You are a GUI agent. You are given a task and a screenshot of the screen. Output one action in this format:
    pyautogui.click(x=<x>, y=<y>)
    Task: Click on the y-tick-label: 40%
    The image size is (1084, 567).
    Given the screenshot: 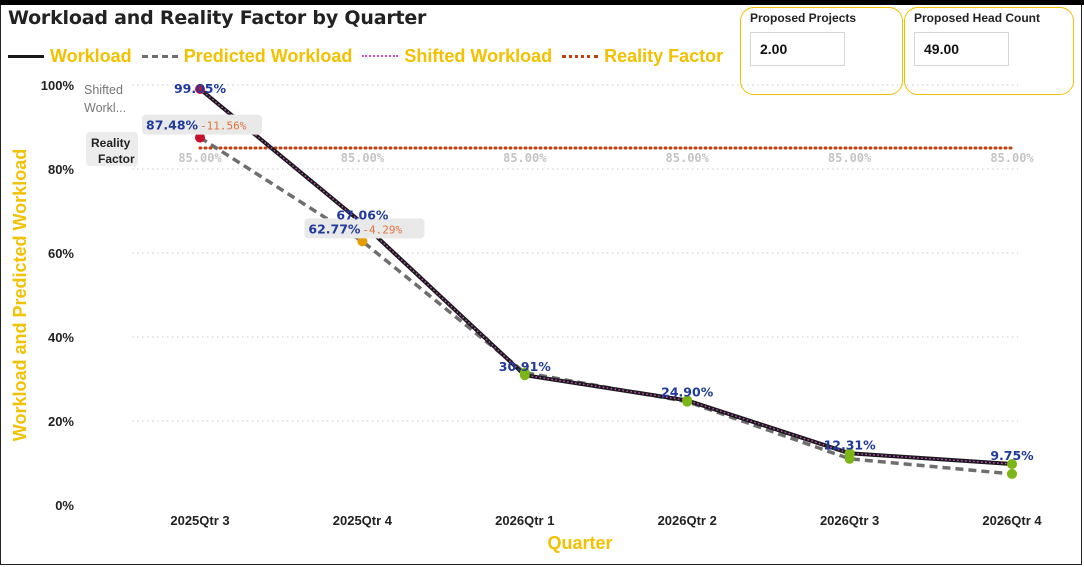 What is the action you would take?
    pyautogui.click(x=61, y=337)
    